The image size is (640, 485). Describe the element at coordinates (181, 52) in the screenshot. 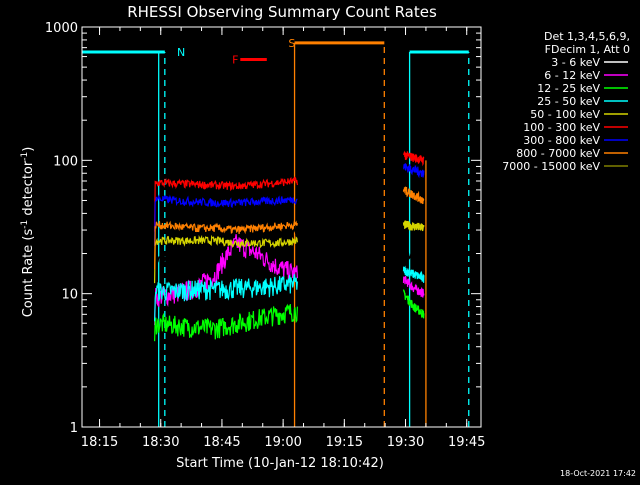

I see `flag-label-n: N` at that location.